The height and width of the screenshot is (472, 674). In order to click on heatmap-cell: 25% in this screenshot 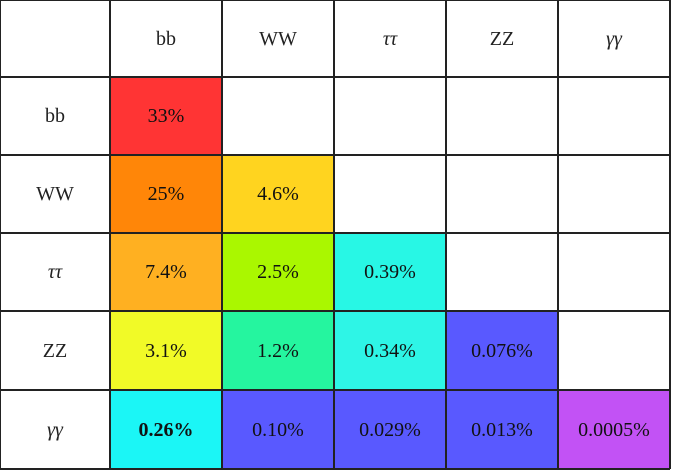, I will do `click(166, 194)`.